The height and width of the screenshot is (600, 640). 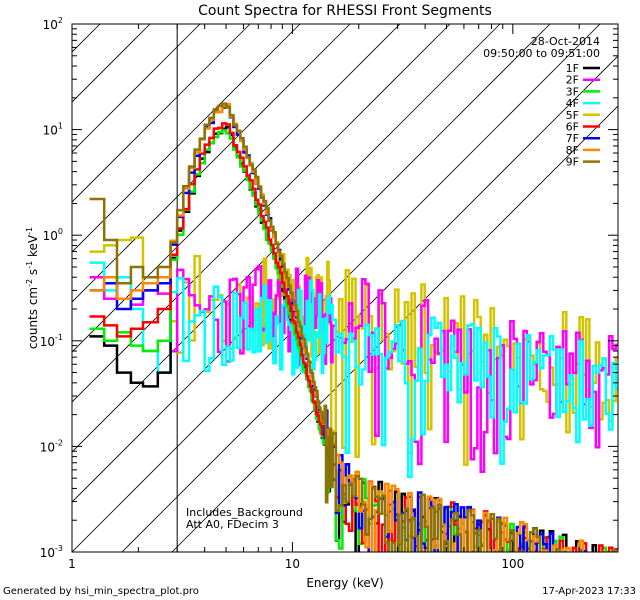 I want to click on annotation-background: Includes_Background, so click(x=244, y=512).